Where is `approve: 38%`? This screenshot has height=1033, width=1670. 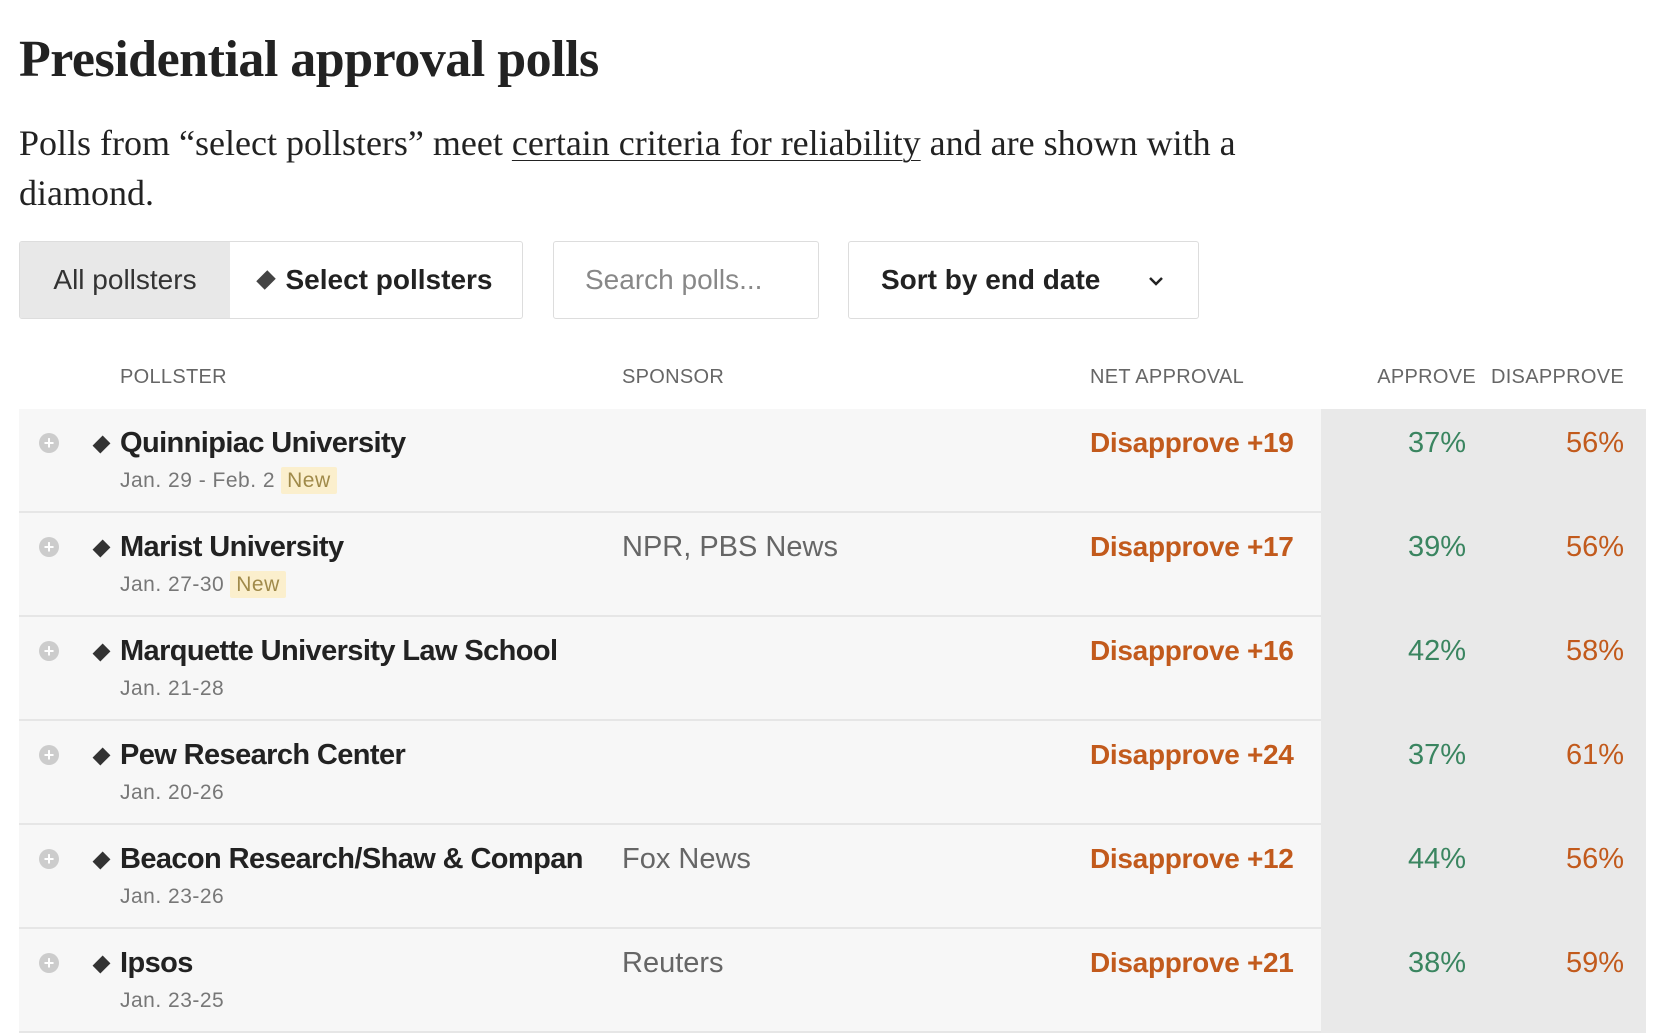 approve: 38% is located at coordinates (1436, 963).